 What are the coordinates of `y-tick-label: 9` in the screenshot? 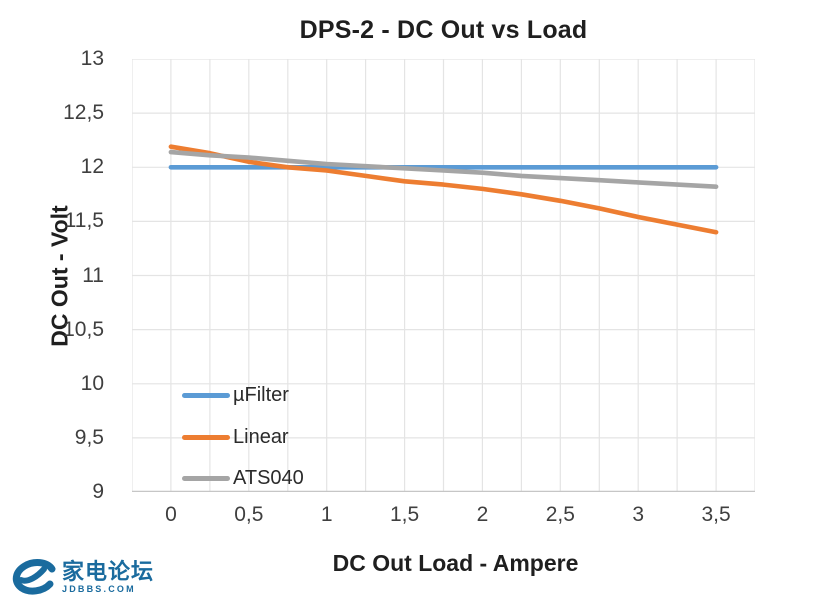 It's located at (98, 491).